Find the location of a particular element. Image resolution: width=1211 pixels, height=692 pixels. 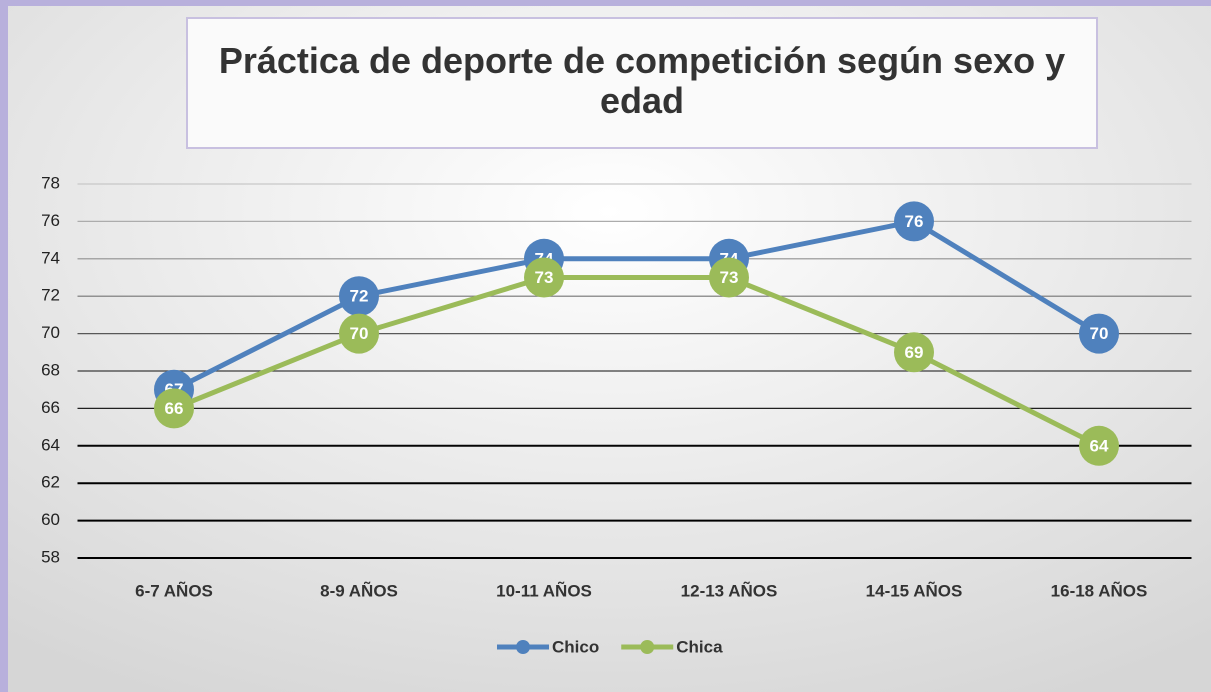

y-tick-label: 72 is located at coordinates (50, 295).